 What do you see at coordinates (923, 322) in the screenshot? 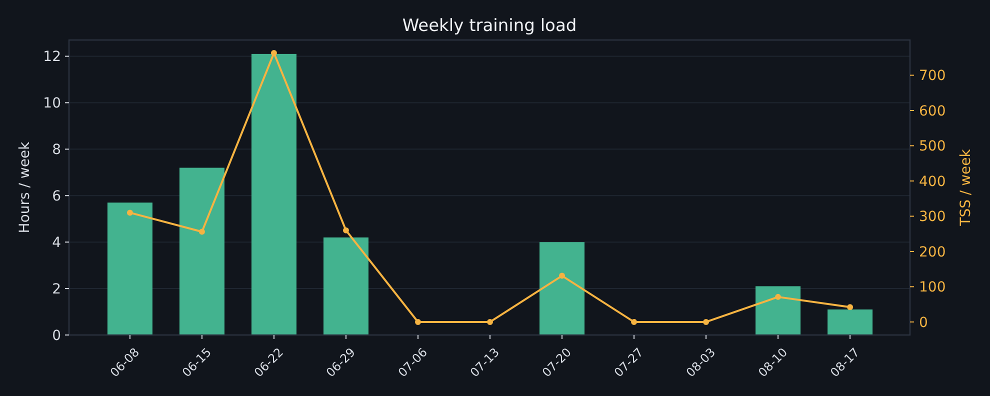
I see `y2-tick-label: 0` at bounding box center [923, 322].